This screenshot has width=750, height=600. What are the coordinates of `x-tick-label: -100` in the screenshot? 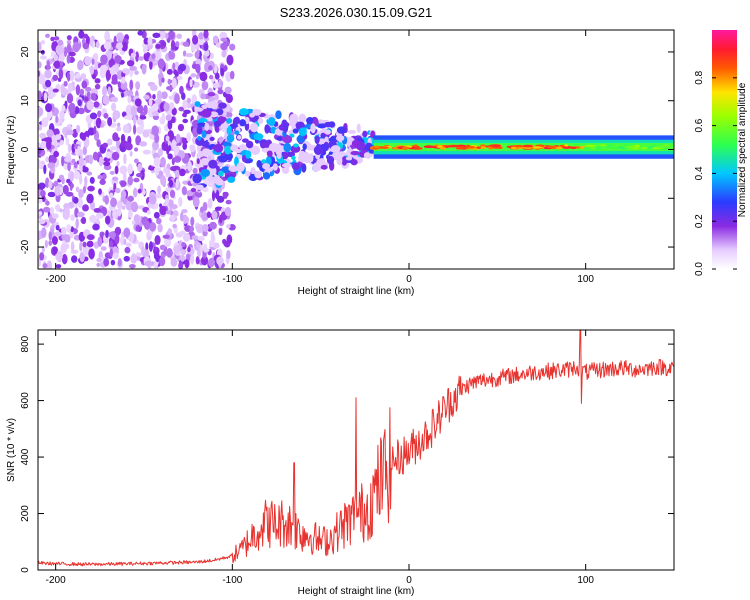 It's located at (232, 580).